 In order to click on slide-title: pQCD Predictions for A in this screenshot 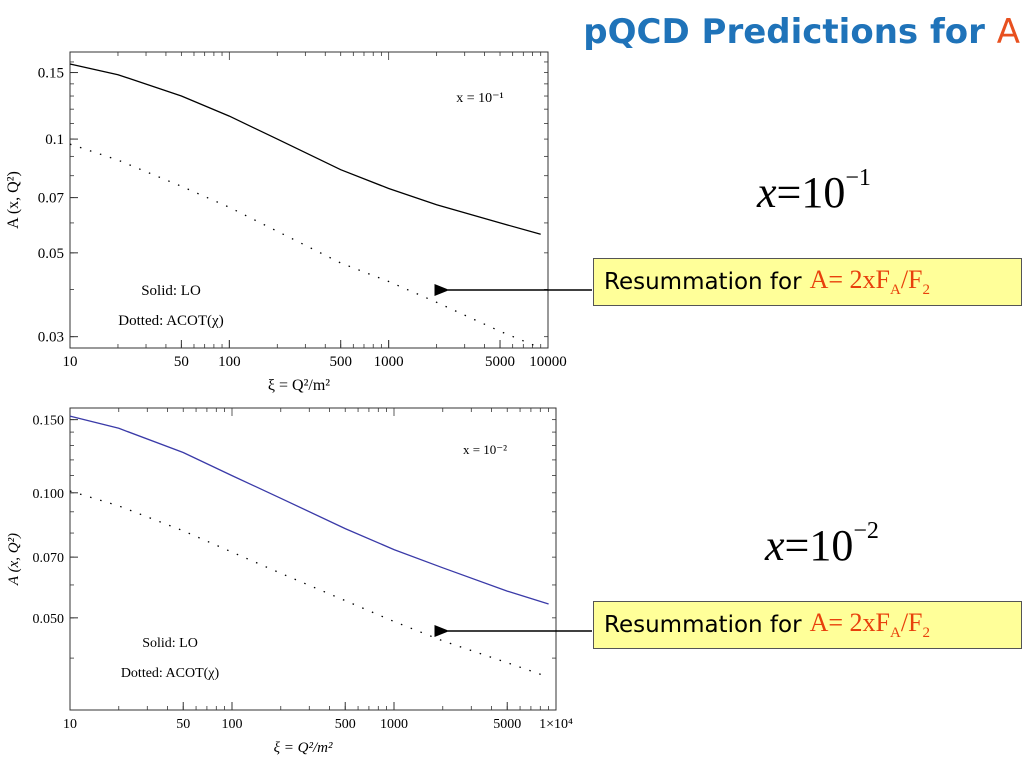, I will do `click(801, 32)`.